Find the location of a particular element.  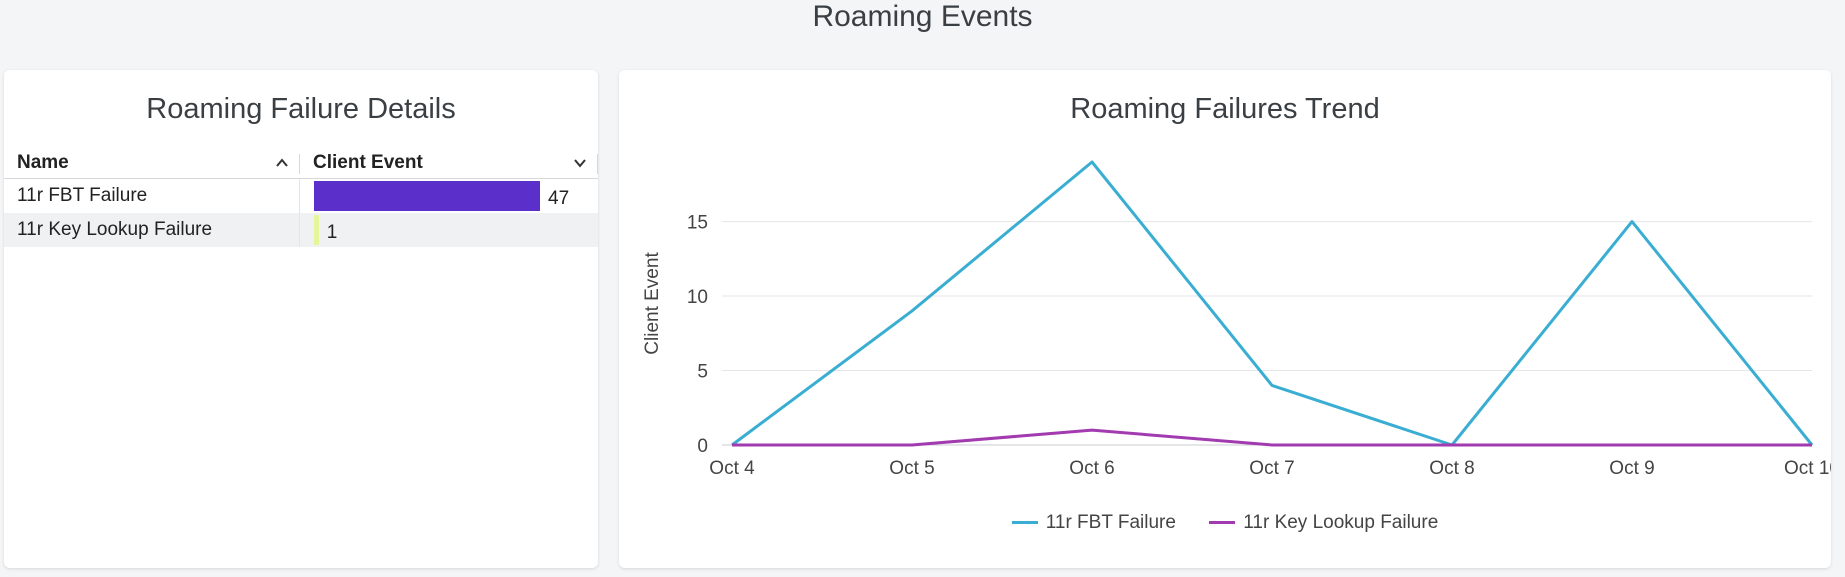

row-name: 11r Key Lookup Failure is located at coordinates (115, 229).